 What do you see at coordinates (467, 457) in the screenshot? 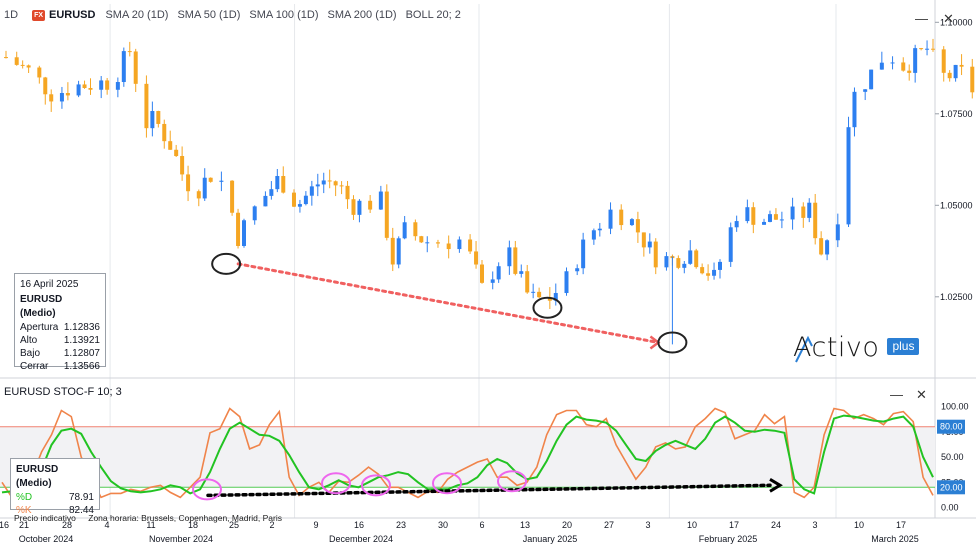
I see `stoch-band` at bounding box center [467, 457].